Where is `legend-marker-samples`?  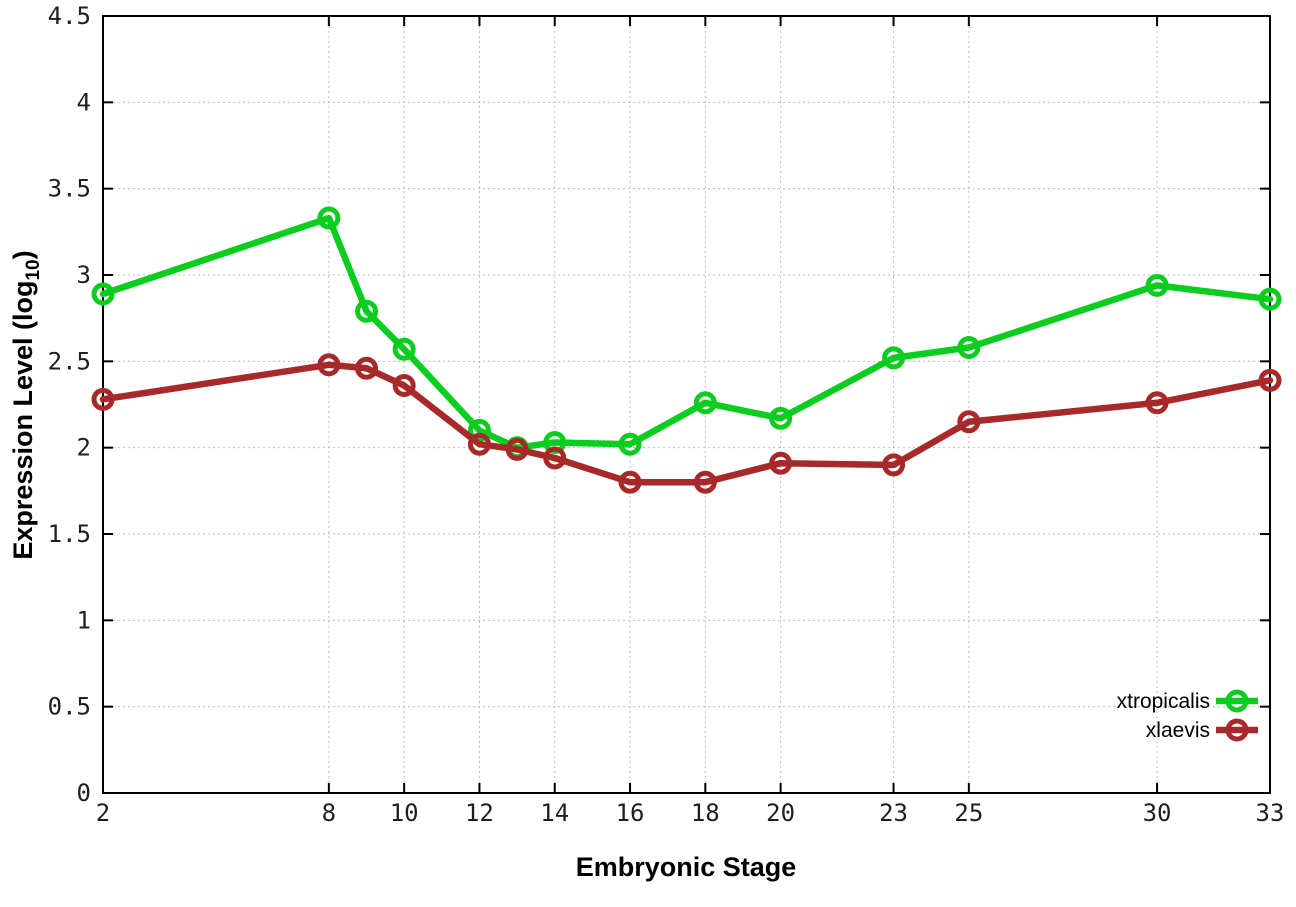 legend-marker-samples is located at coordinates (1237, 715).